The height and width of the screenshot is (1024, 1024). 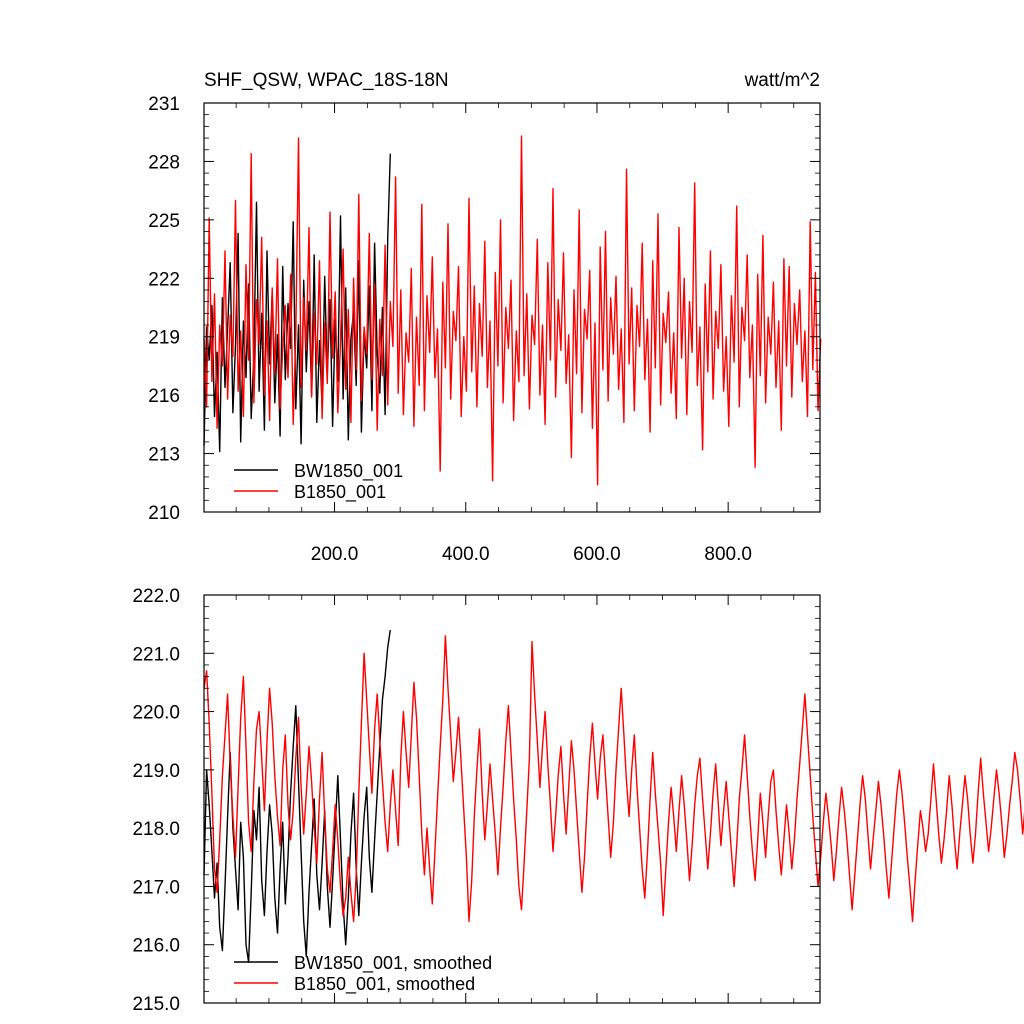 I want to click on y-tick-label: 219.0, so click(x=156, y=771).